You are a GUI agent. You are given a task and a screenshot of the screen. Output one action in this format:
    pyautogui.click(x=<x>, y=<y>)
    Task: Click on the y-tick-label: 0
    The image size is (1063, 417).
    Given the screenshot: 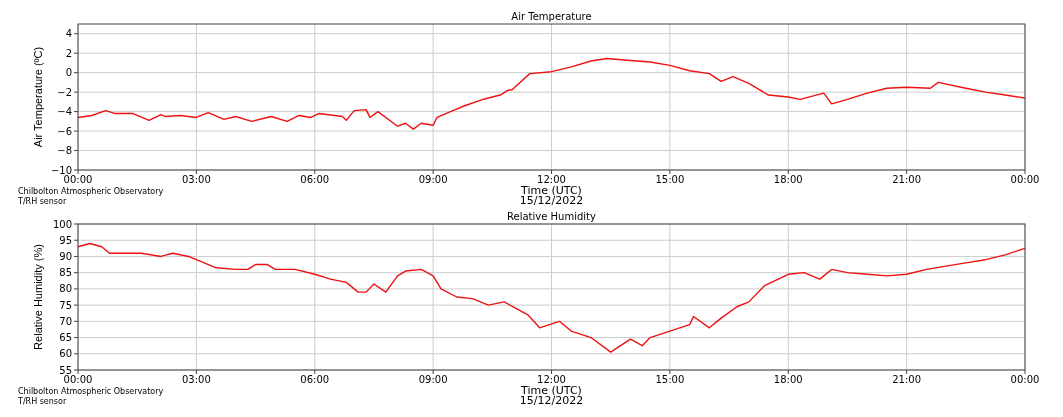 What is the action you would take?
    pyautogui.click(x=68, y=73)
    